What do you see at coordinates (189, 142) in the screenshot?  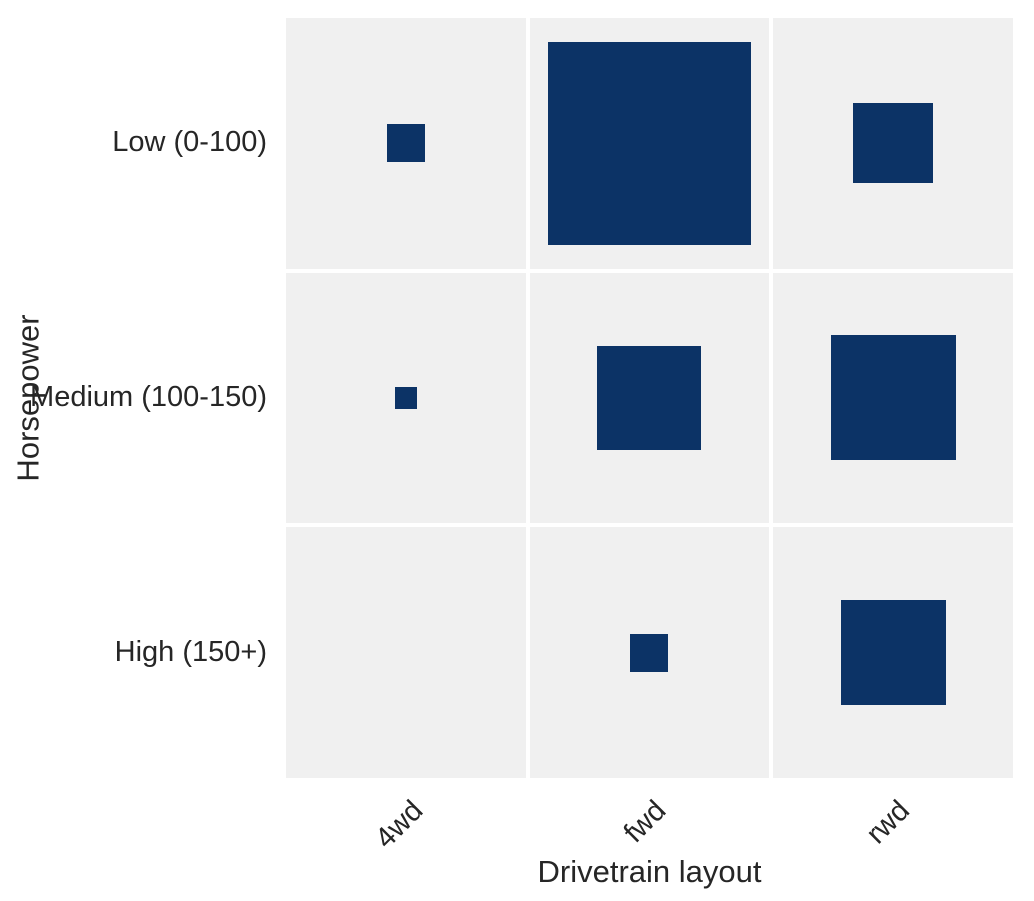 I see `y-tick-label-0: Low (0-100)` at bounding box center [189, 142].